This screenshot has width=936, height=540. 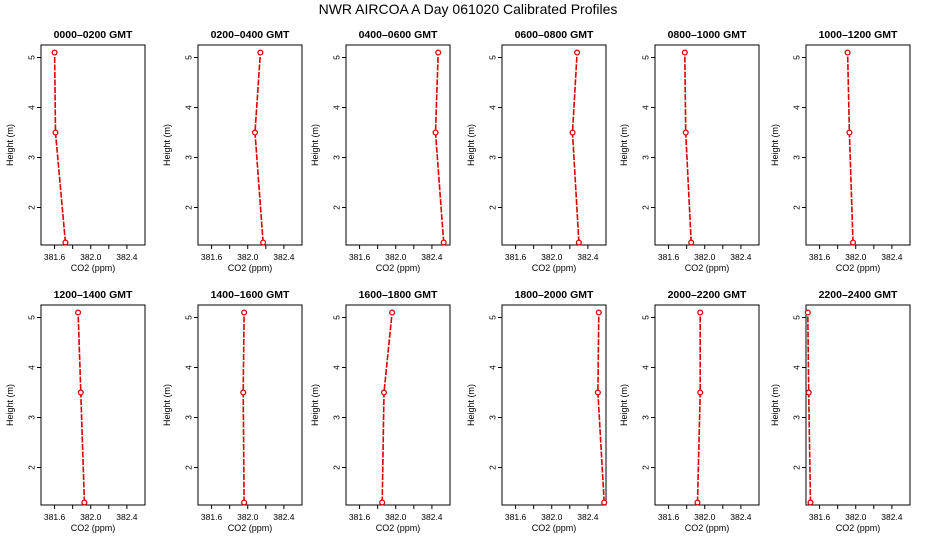 I want to click on panel-title: 1800–2000 GMT, so click(x=554, y=295).